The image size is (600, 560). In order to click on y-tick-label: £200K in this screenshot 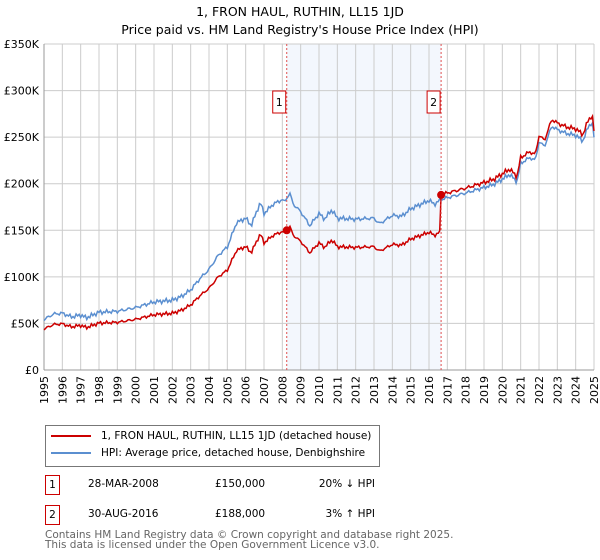, I will do `click(22, 184)`.